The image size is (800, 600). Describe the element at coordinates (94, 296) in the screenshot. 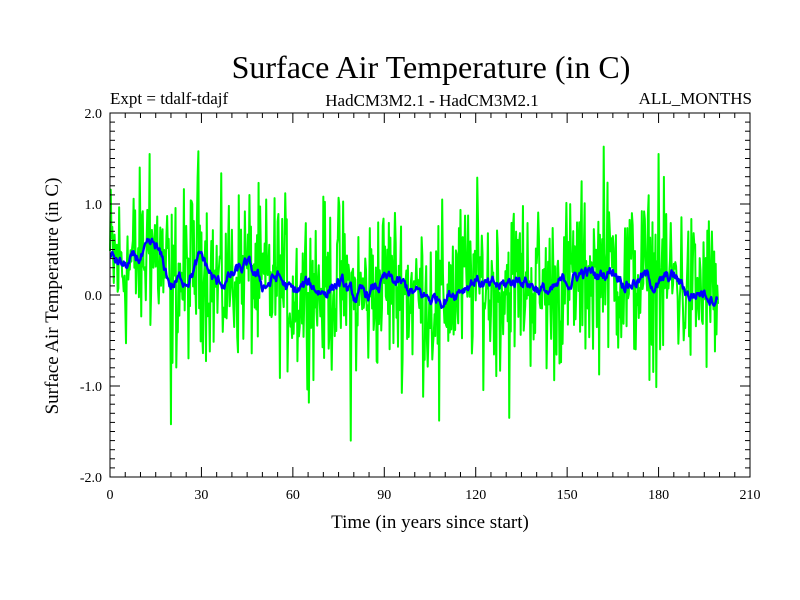

I see `y-tick-label: 0.0` at that location.